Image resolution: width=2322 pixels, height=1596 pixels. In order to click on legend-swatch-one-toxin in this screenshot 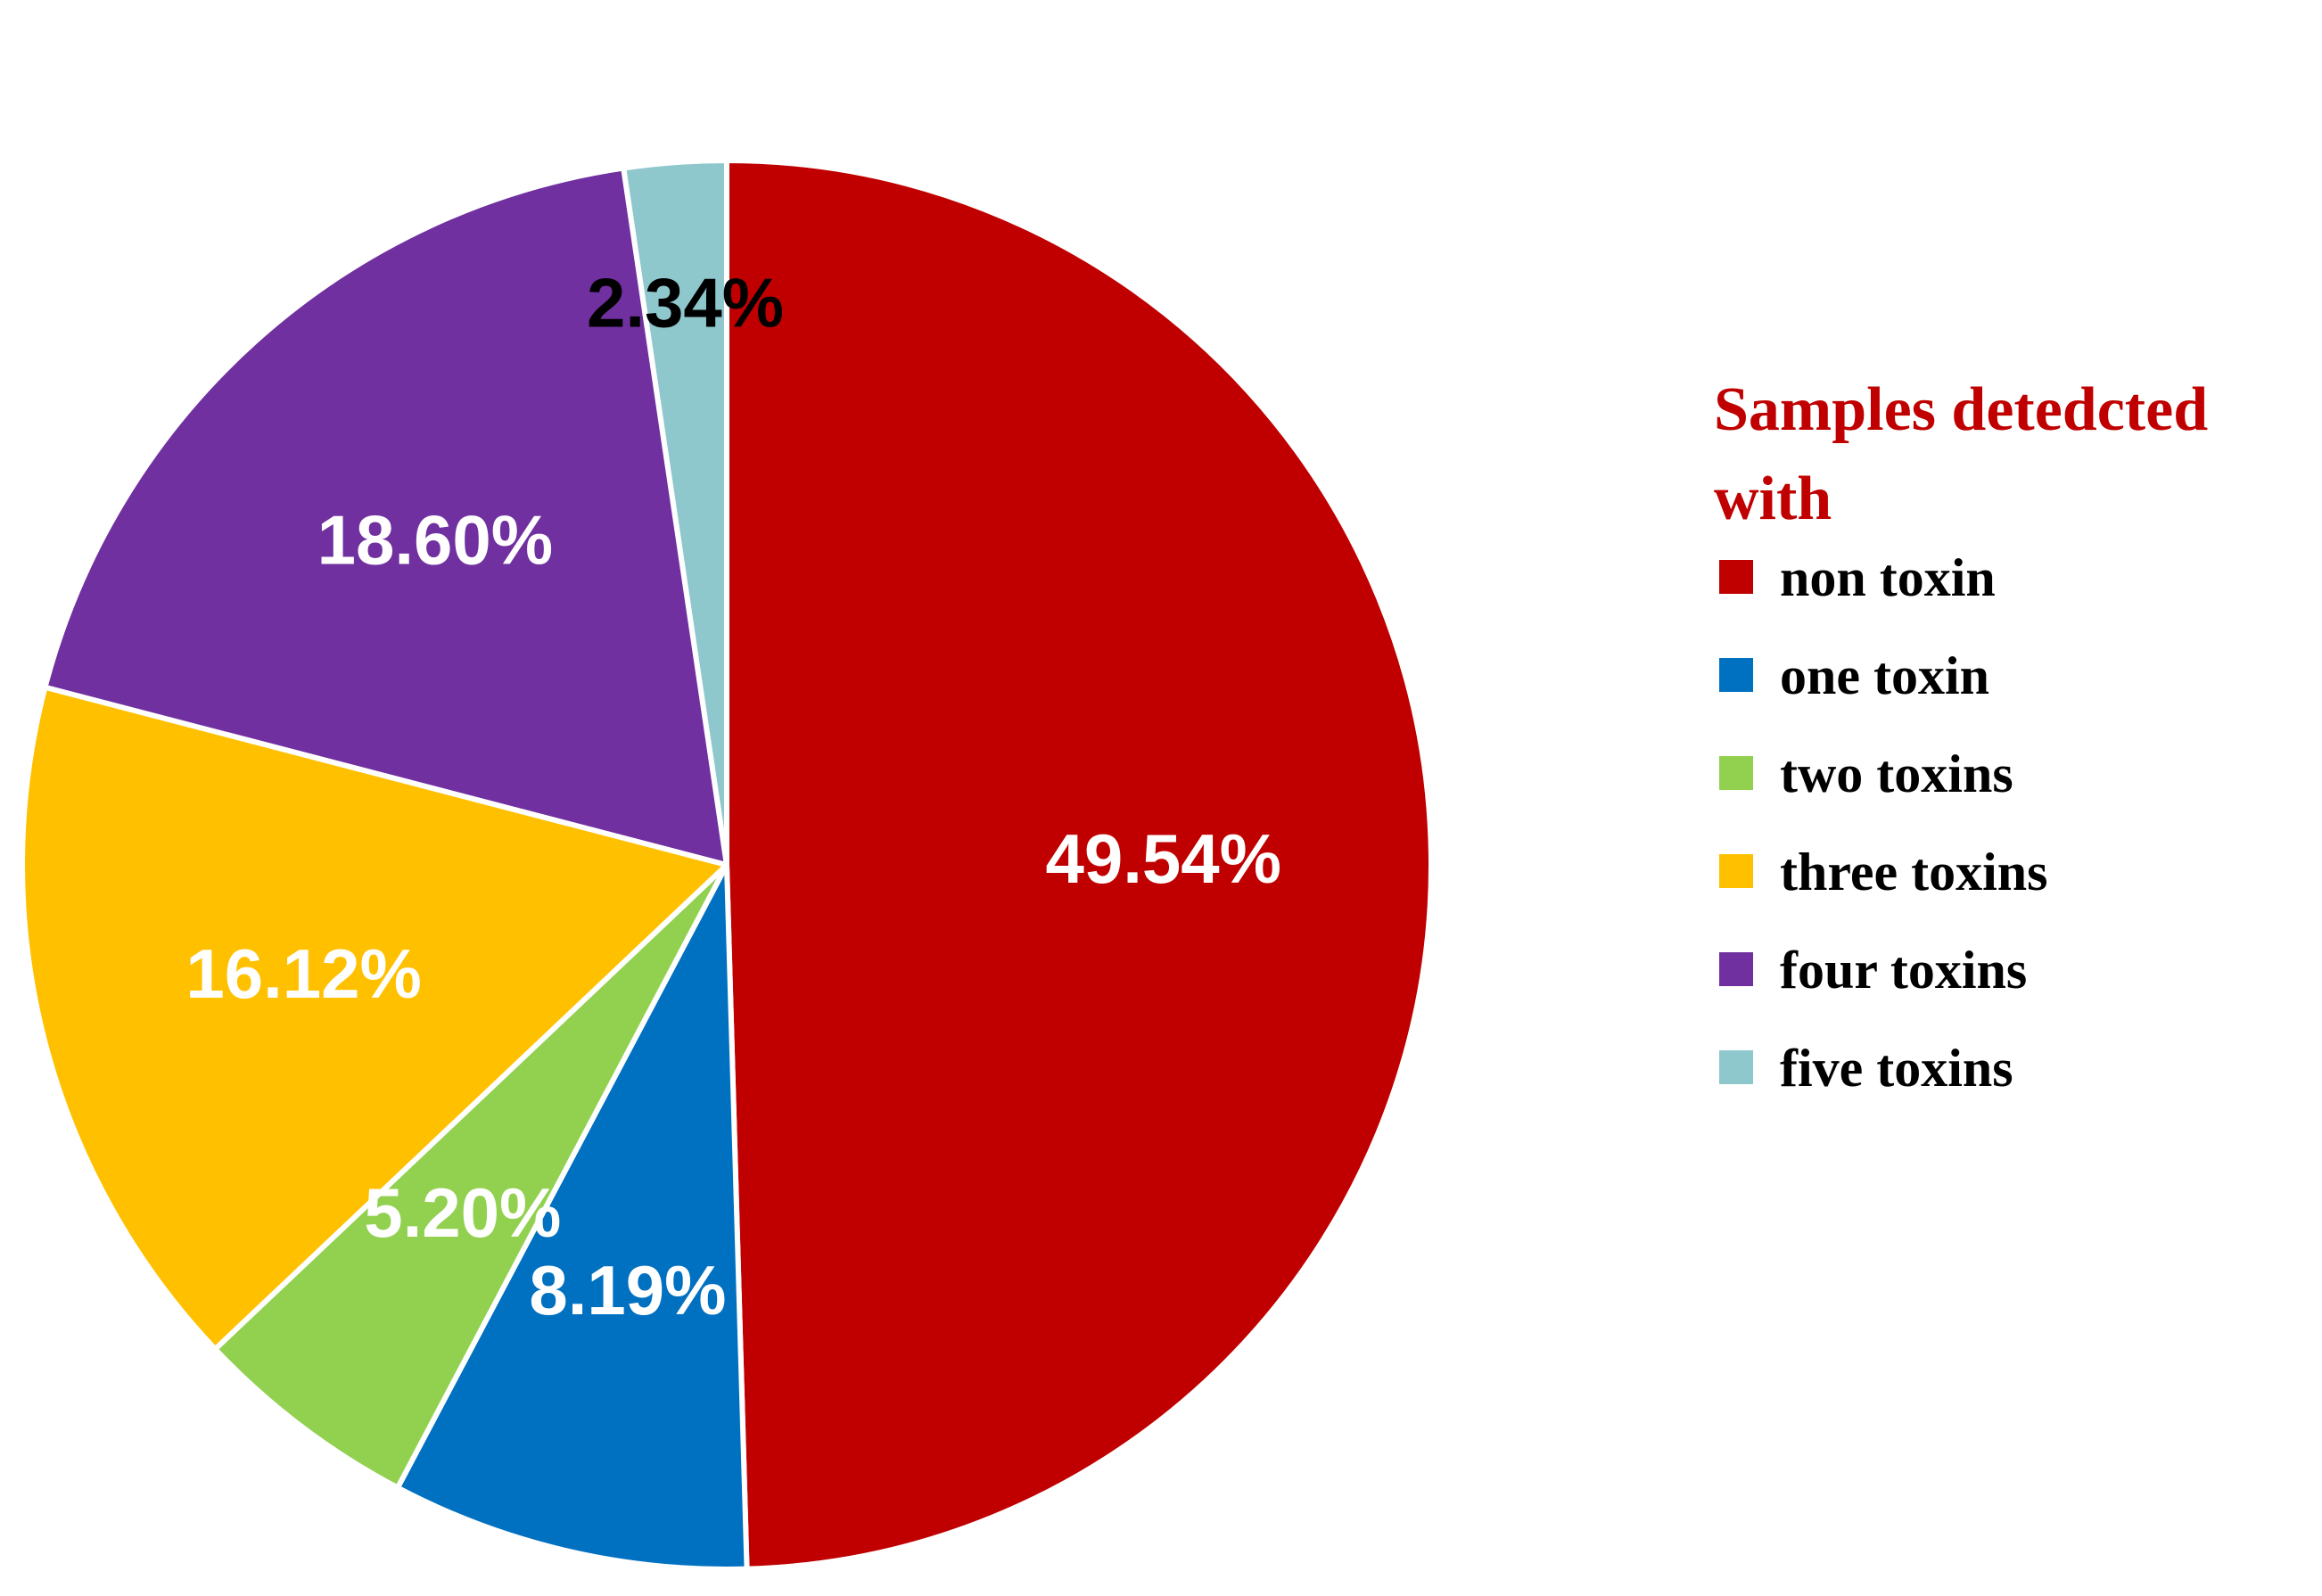, I will do `click(1736, 675)`.